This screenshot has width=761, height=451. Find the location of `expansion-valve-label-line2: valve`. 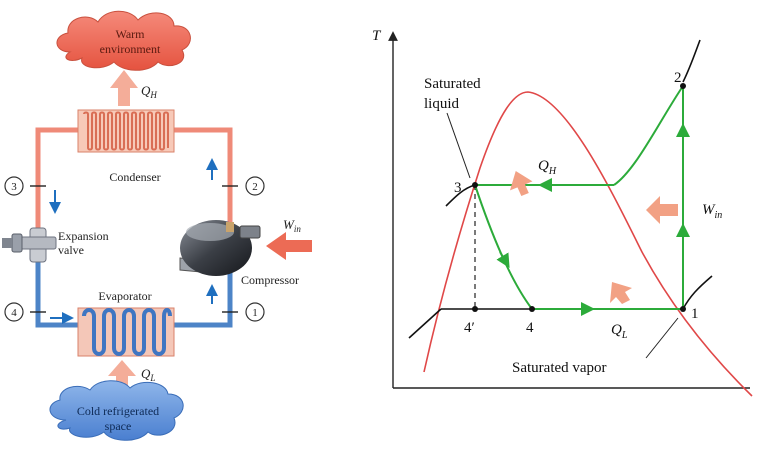

expansion-valve-label-line2: valve is located at coordinates (71, 250).